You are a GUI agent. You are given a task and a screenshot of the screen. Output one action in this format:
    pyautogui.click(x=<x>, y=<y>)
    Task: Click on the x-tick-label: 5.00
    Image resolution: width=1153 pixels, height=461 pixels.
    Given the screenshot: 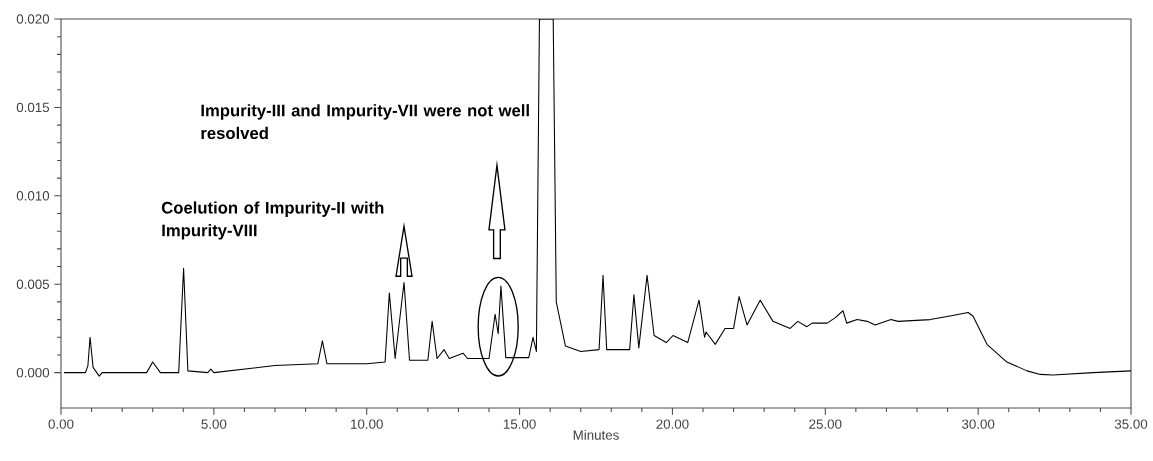 What is the action you would take?
    pyautogui.click(x=214, y=424)
    